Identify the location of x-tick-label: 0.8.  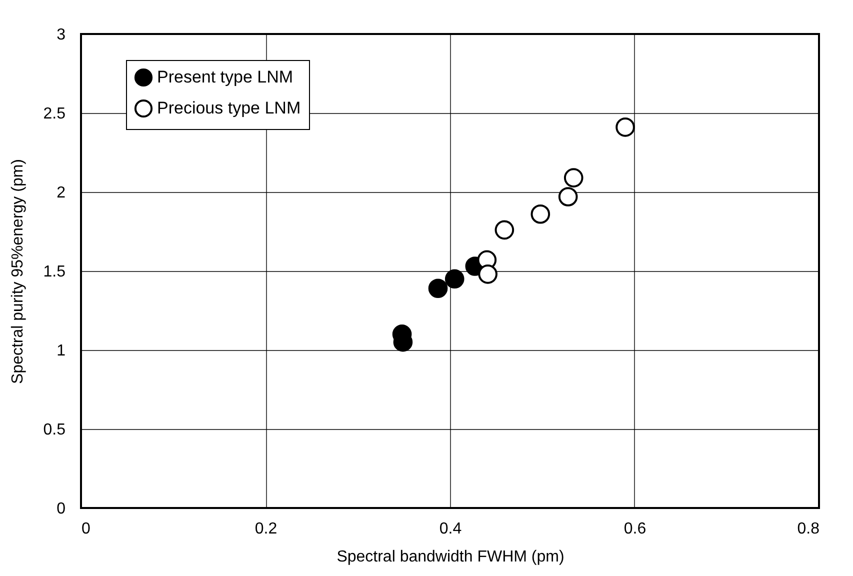
(808, 529).